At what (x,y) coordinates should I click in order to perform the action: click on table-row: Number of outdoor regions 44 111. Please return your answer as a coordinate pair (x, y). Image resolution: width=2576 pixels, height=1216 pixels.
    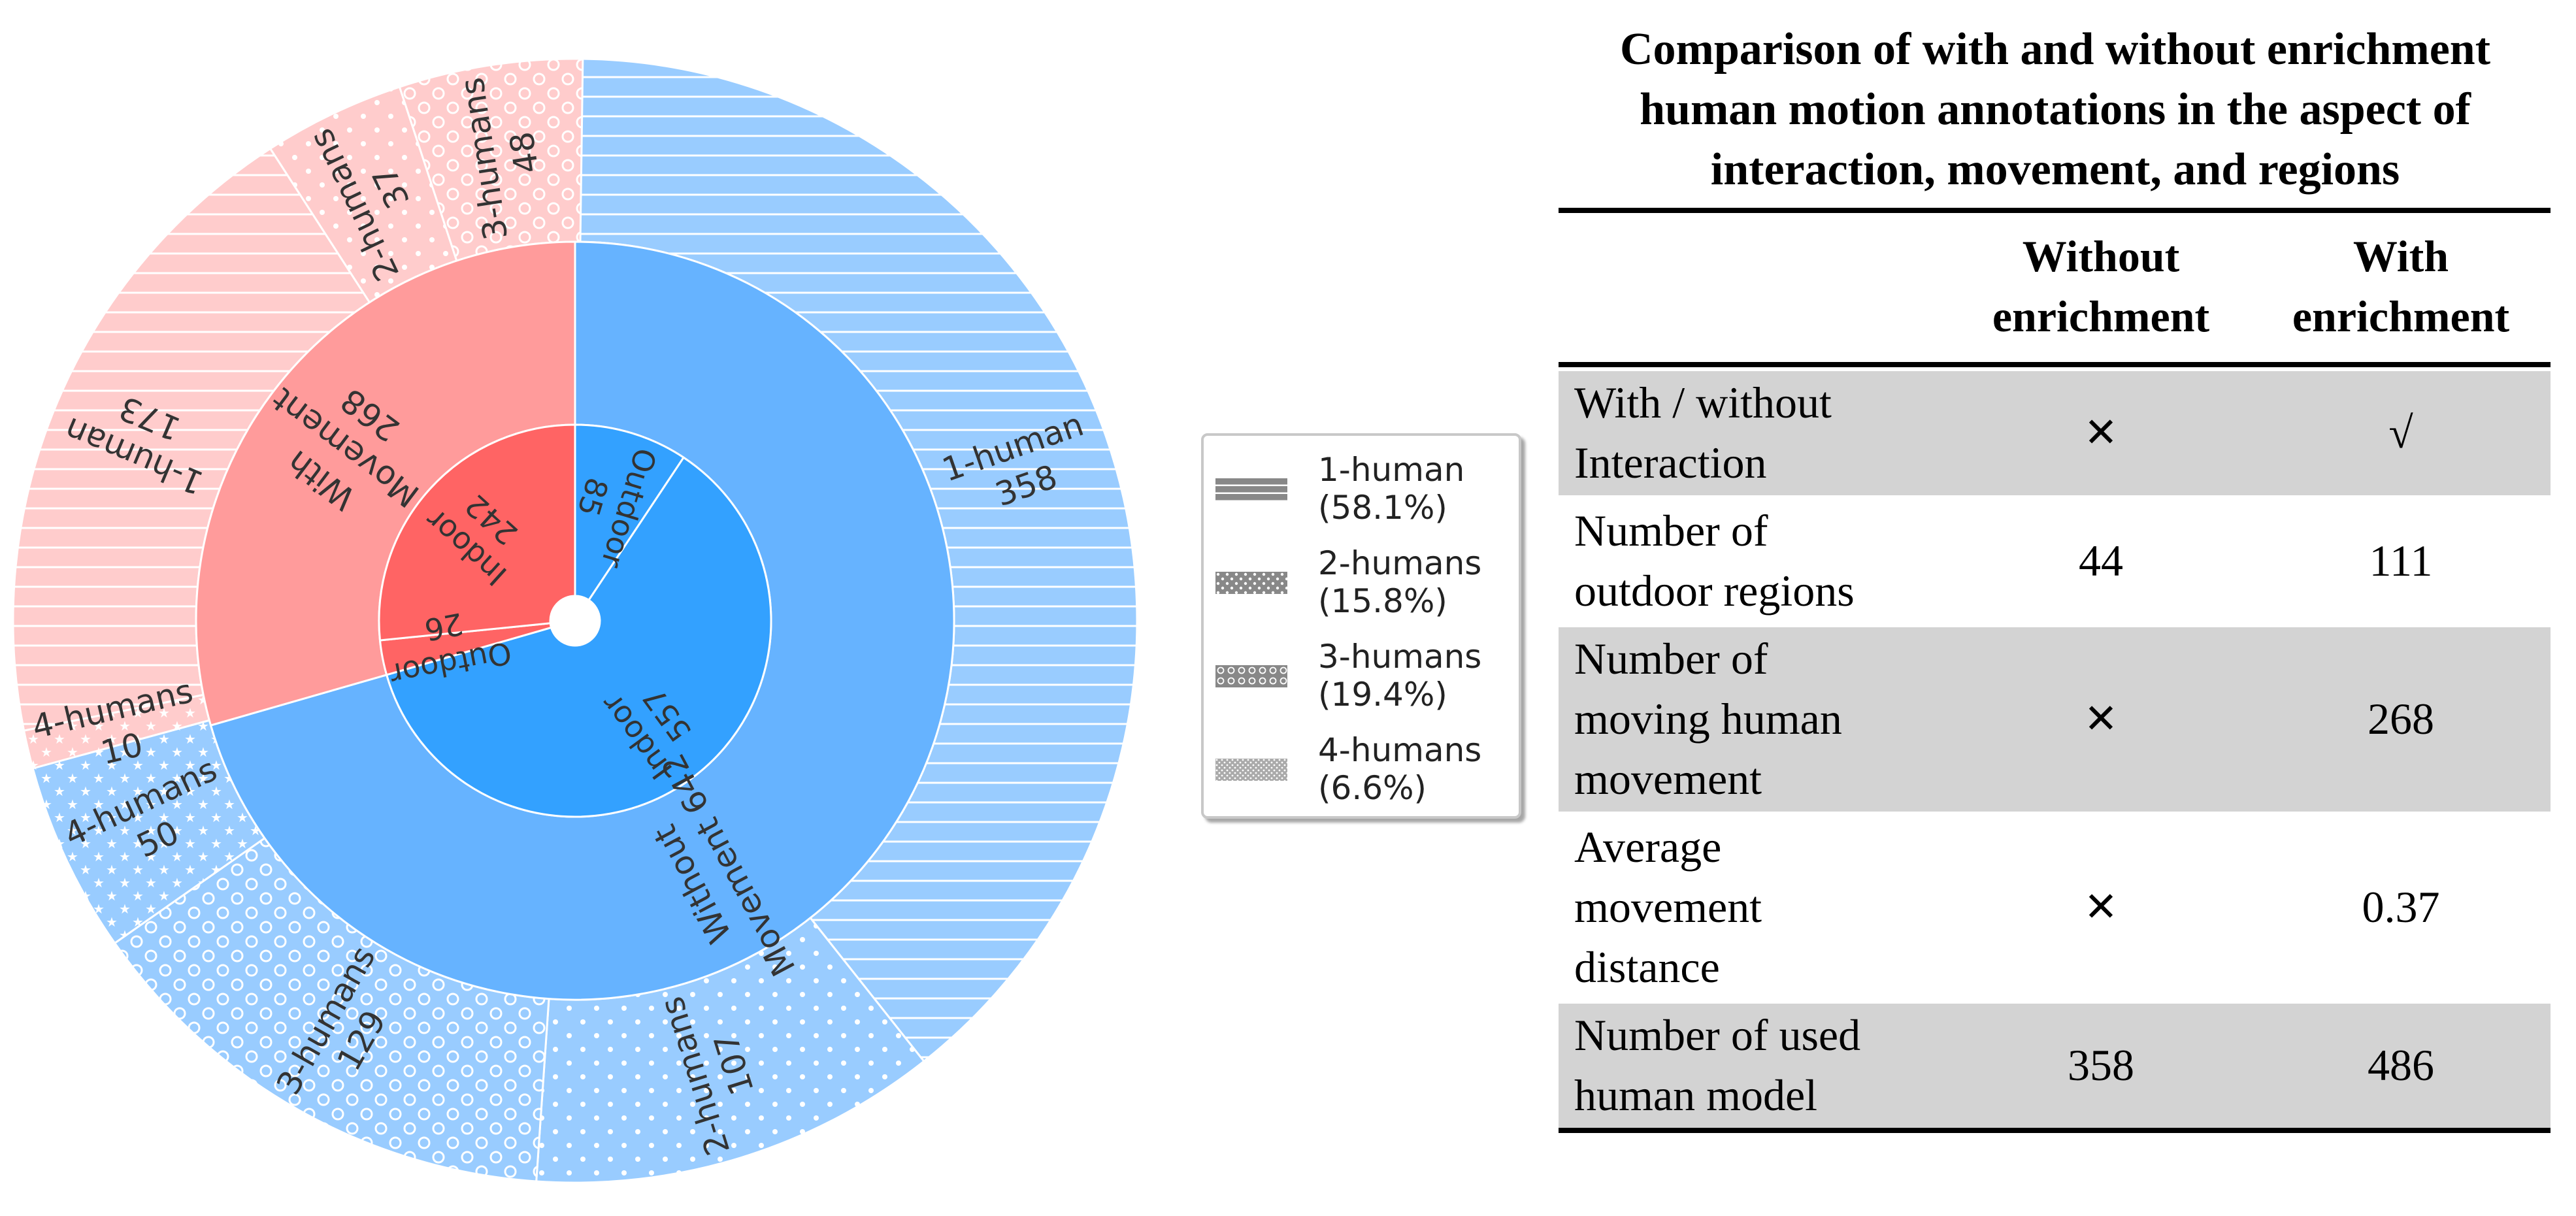
    Looking at the image, I should click on (2055, 561).